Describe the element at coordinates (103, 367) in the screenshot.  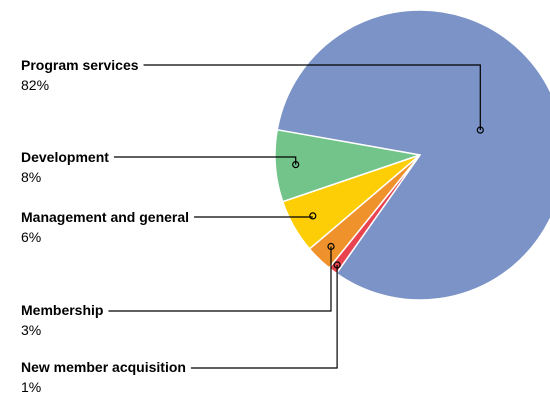
I see `label-new-member-acquisition: New member acquisition` at that location.